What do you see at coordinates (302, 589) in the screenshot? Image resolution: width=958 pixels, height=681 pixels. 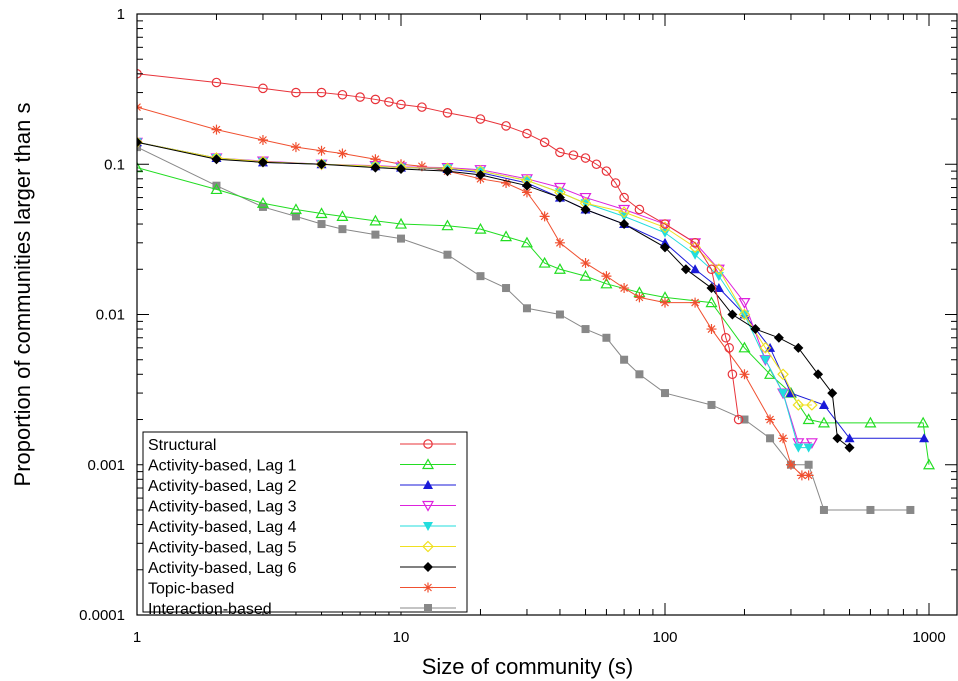 I see `legend-item-topic-based: Topic-based` at bounding box center [302, 589].